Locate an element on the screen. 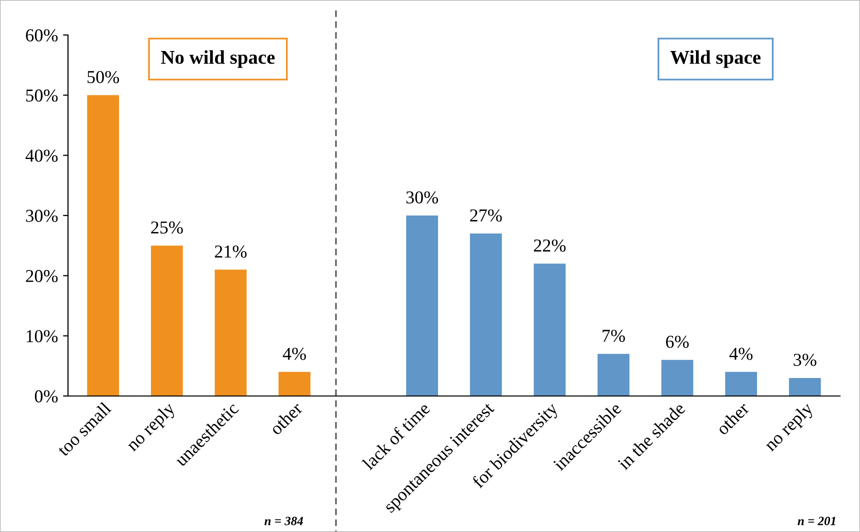  text: n = 384 is located at coordinates (283, 521).